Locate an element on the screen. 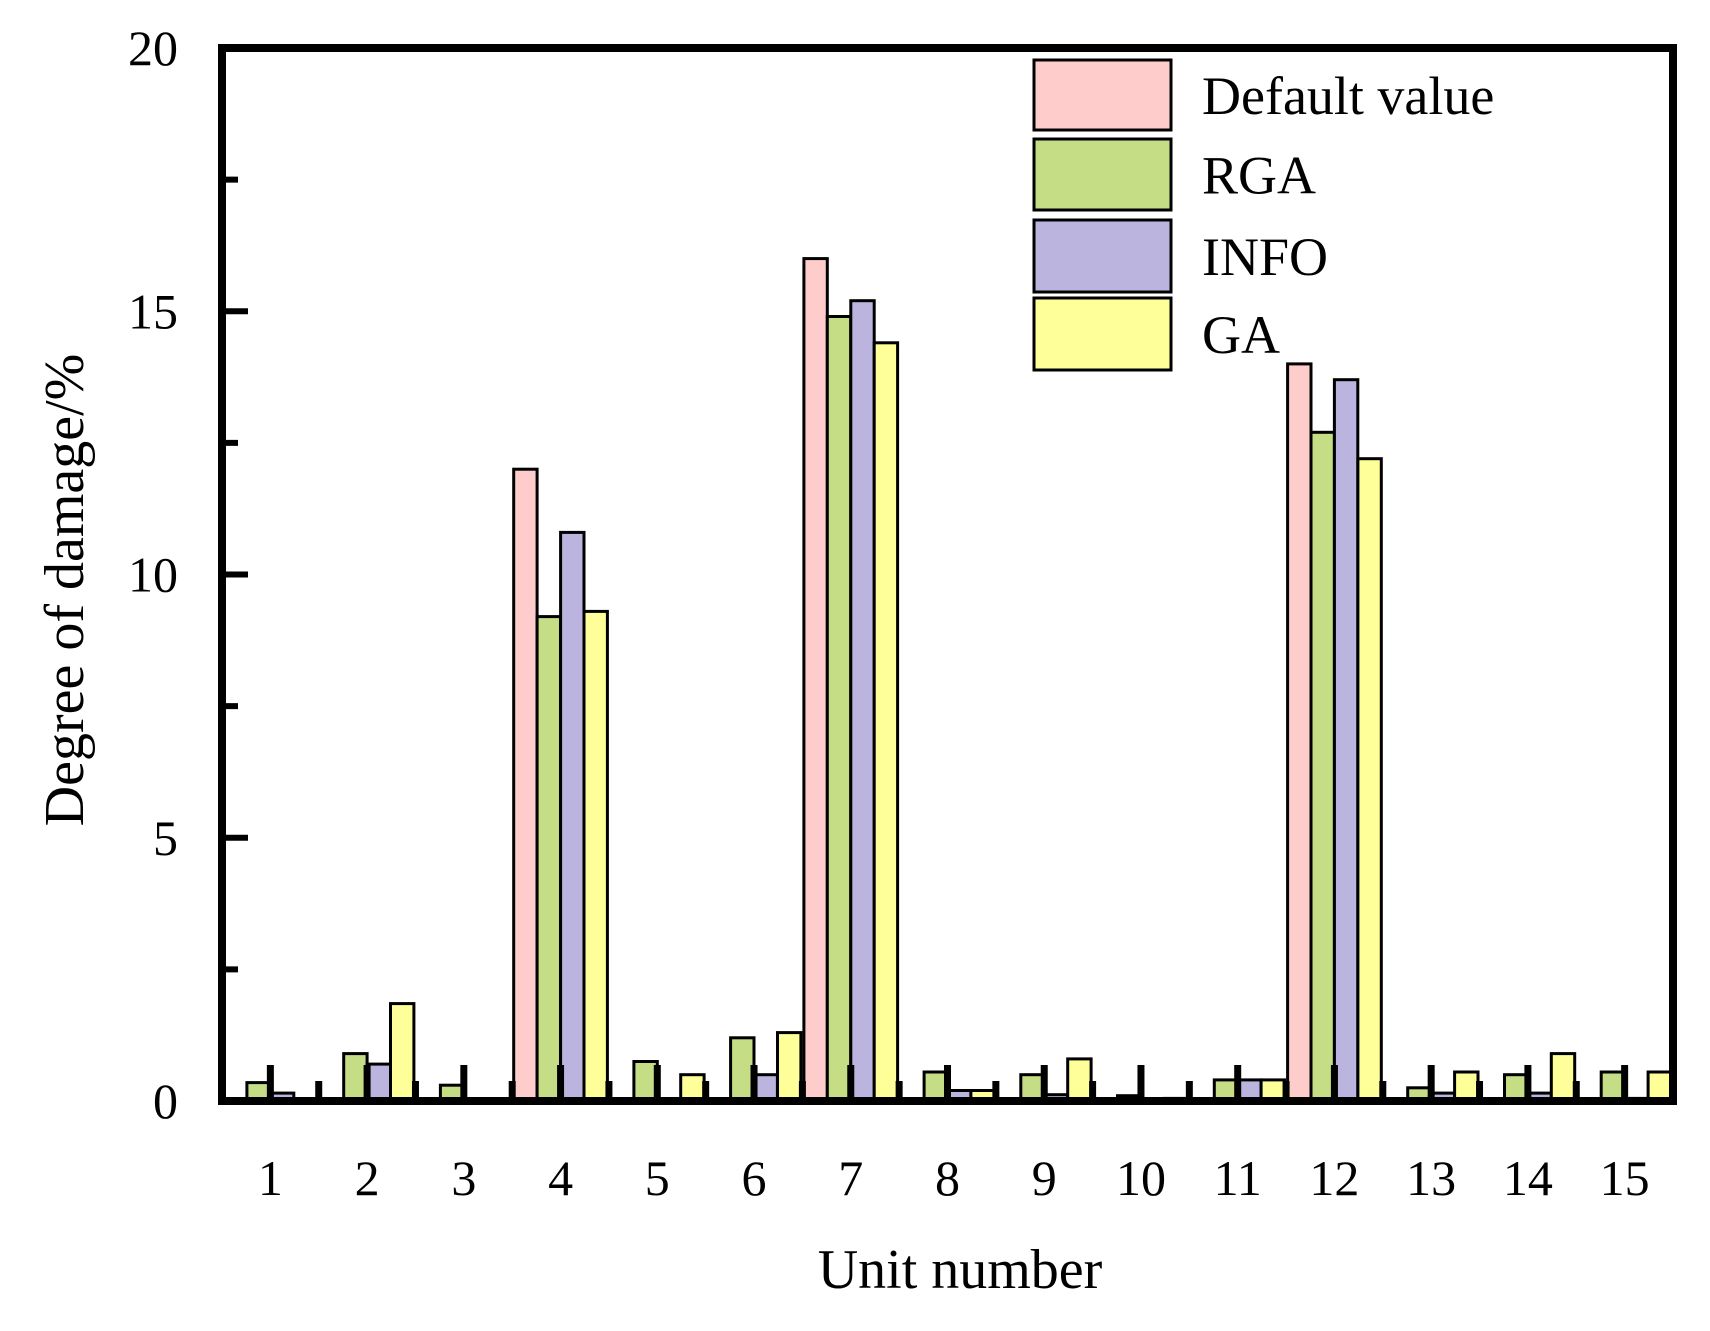  x-tick-label: 4 is located at coordinates (560, 1178).